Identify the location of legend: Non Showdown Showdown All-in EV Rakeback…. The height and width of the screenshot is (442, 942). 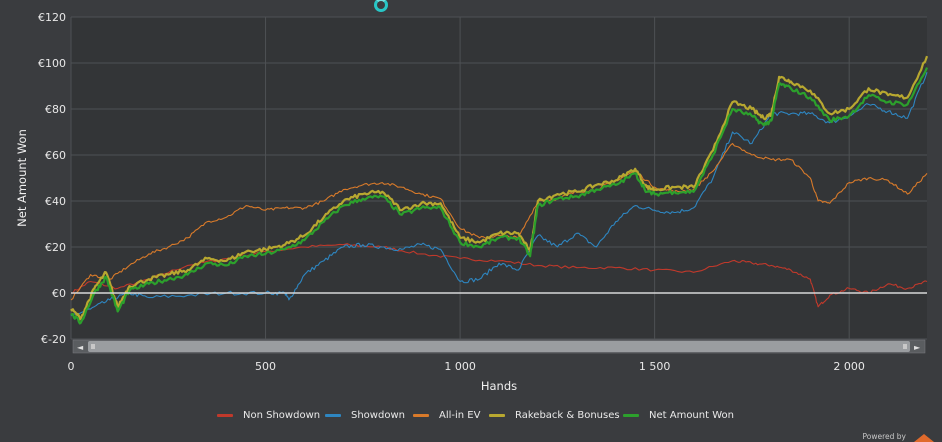
(471, 417).